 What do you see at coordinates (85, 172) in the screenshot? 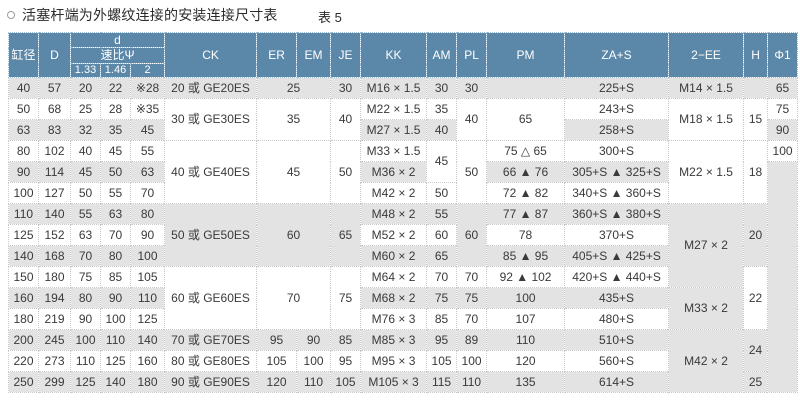
I see `cell-d-133: 45` at bounding box center [85, 172].